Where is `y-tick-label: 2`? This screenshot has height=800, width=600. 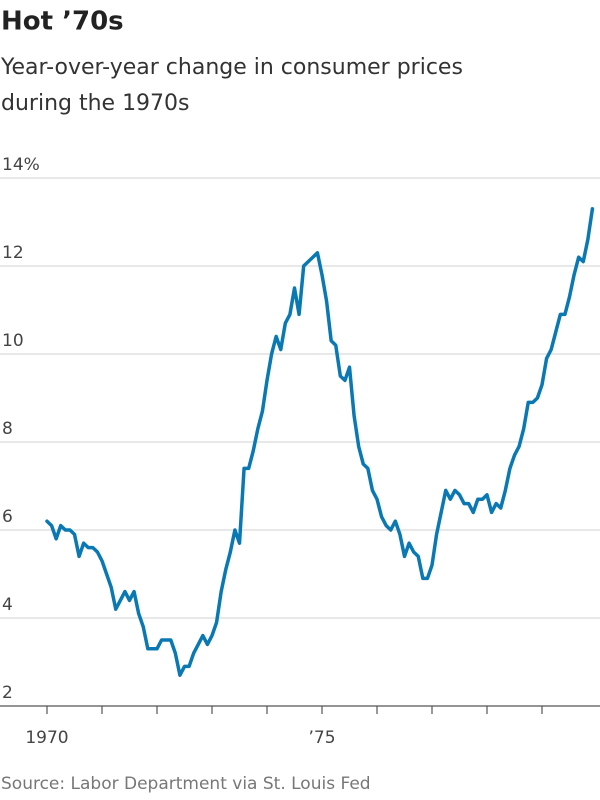
y-tick-label: 2 is located at coordinates (7, 693).